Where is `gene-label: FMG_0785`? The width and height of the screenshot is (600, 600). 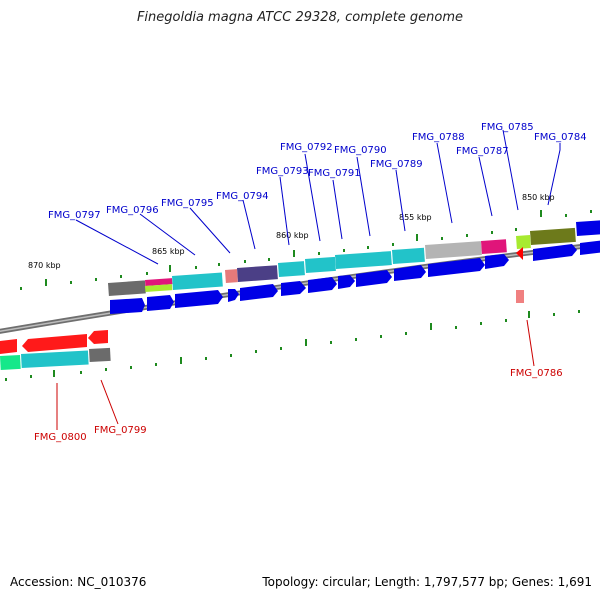 gene-label: FMG_0785 is located at coordinates (507, 127).